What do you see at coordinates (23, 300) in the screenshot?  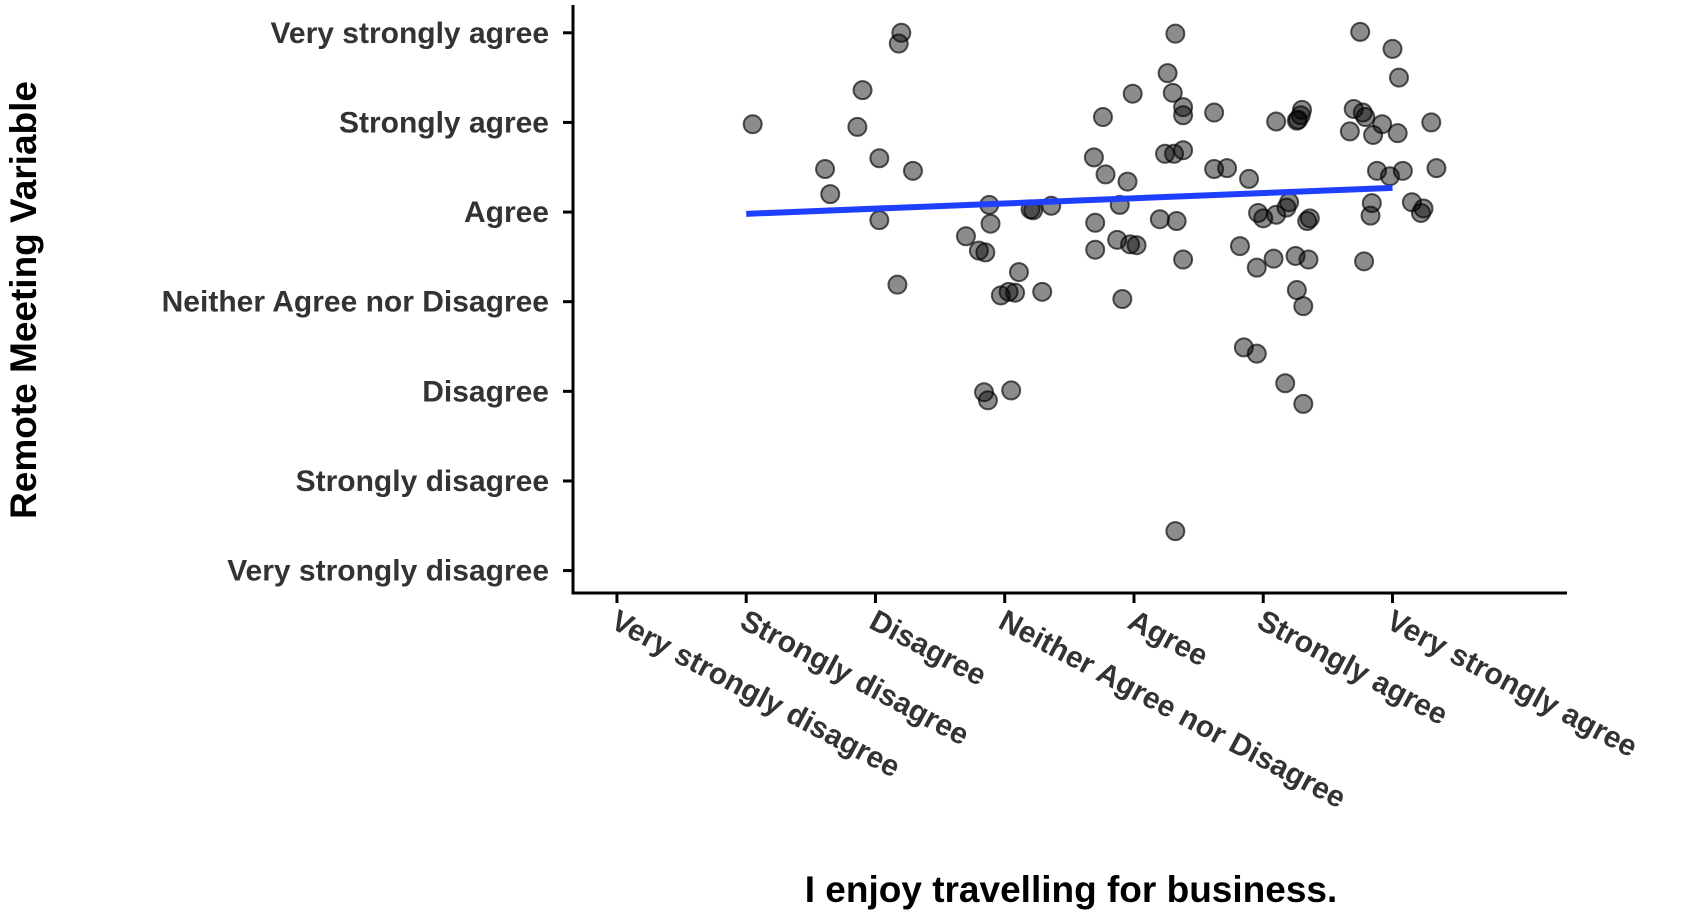 I see `y-axis-title: Remote Meeting Variable` at bounding box center [23, 300].